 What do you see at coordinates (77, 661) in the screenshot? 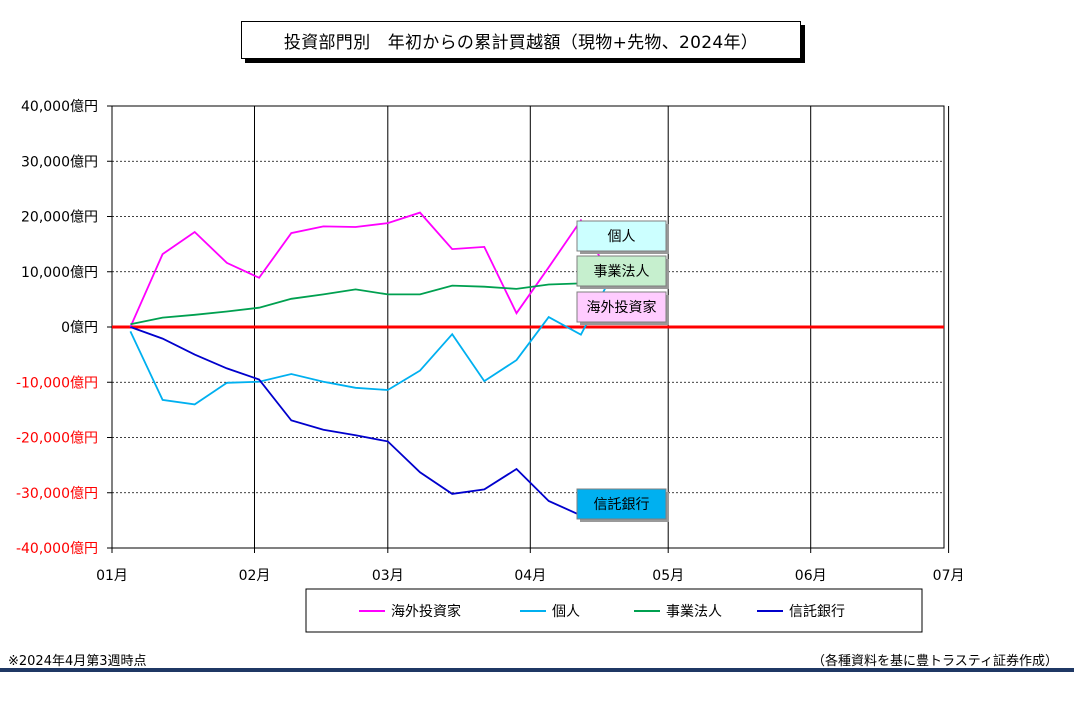
I see `date-note: ※2024年4月第3週時点` at bounding box center [77, 661].